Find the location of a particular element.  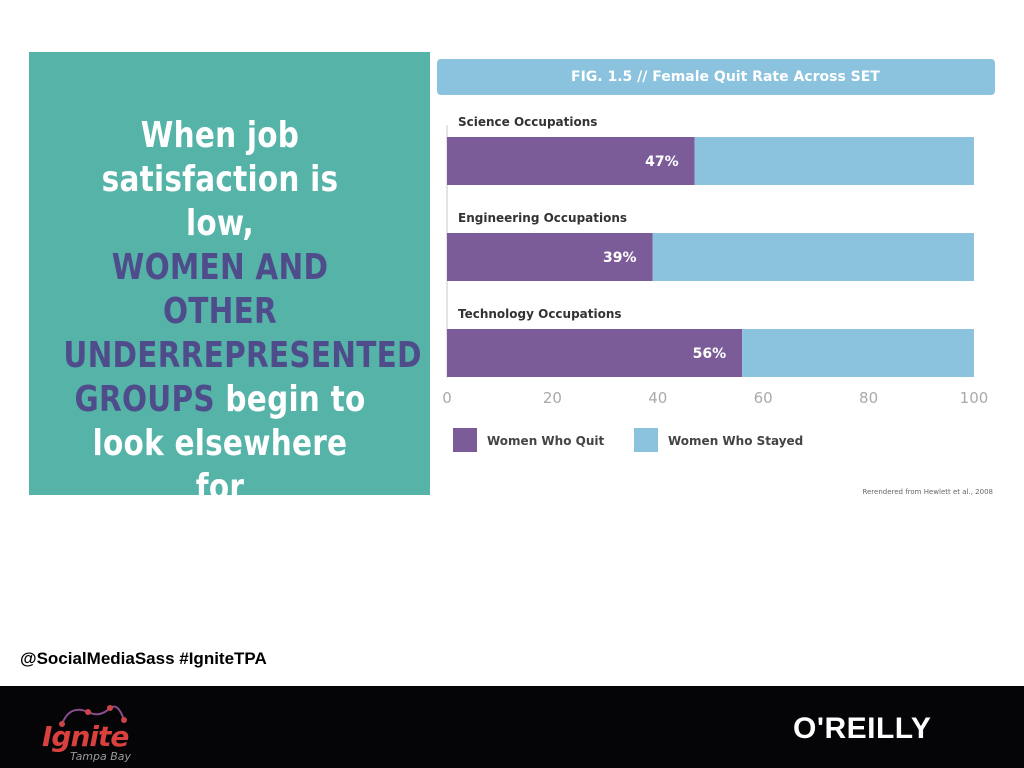

legend-label: Women Who Quit is located at coordinates (545, 441).